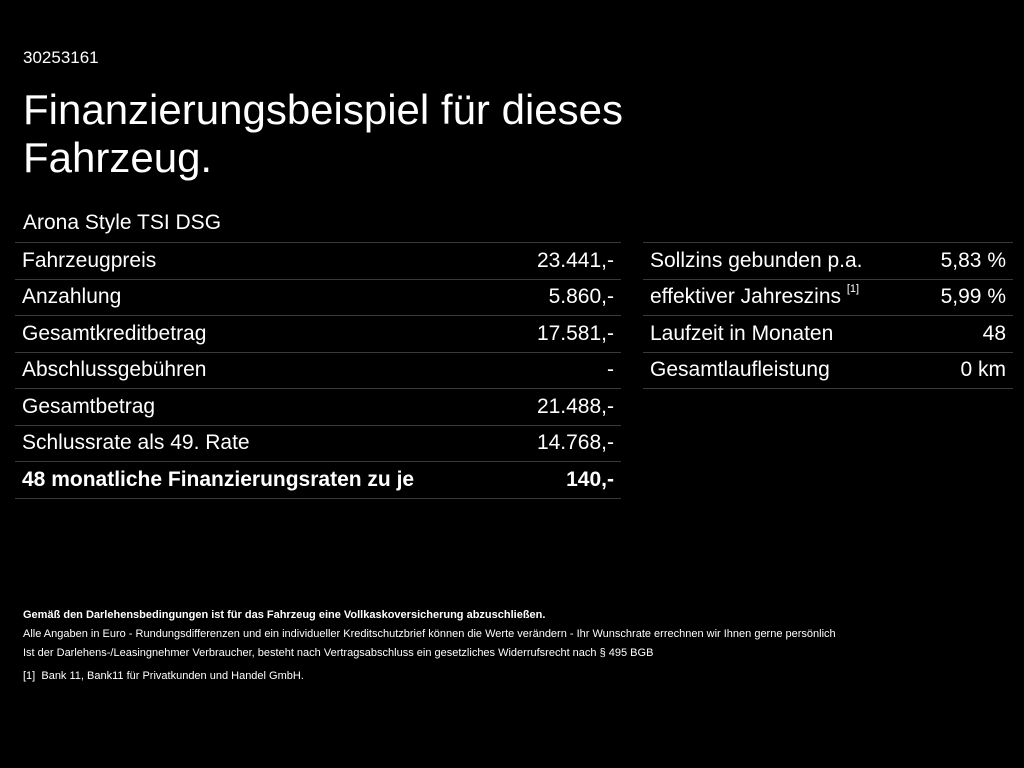  What do you see at coordinates (262, 261) in the screenshot?
I see `row-label: Fahrzeugpreis` at bounding box center [262, 261].